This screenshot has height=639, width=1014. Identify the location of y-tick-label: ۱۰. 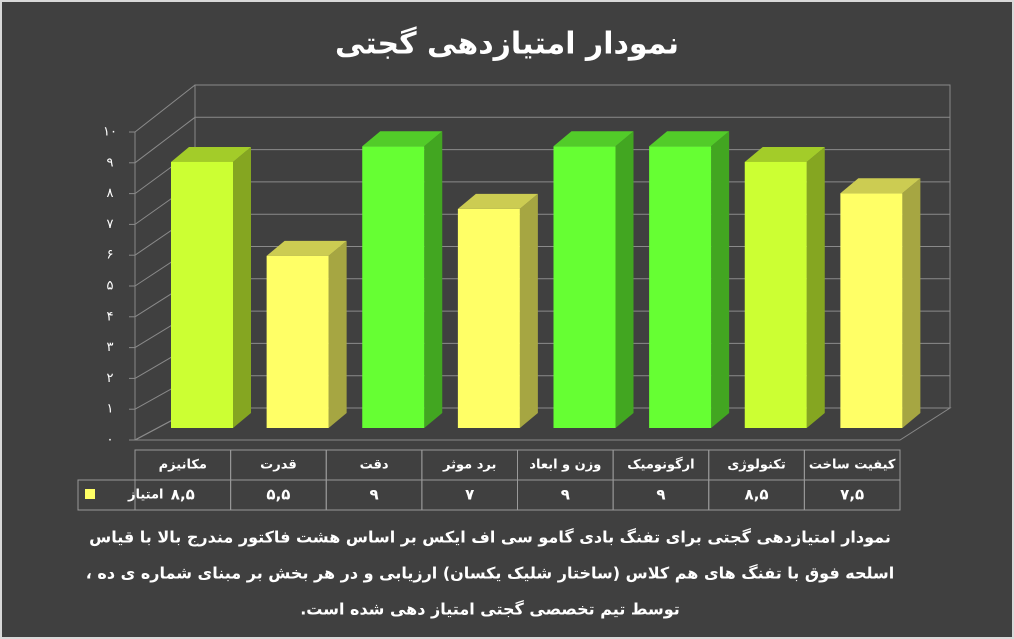
(110, 132).